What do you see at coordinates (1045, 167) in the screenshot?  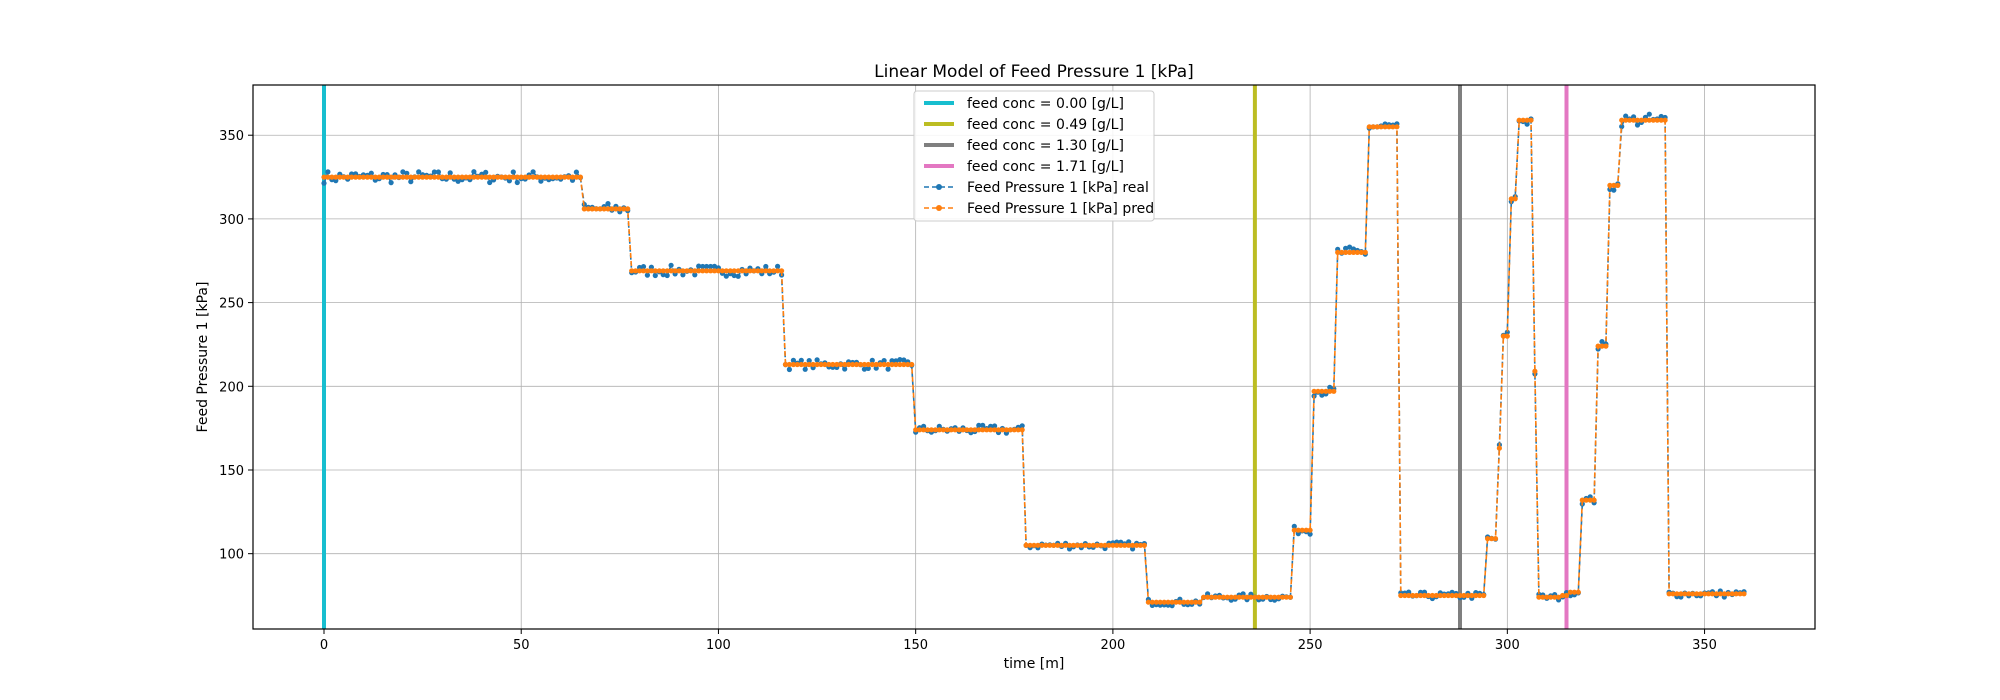 I see `legend-entry: feed conc = 1.71 [g/L]` at bounding box center [1045, 167].